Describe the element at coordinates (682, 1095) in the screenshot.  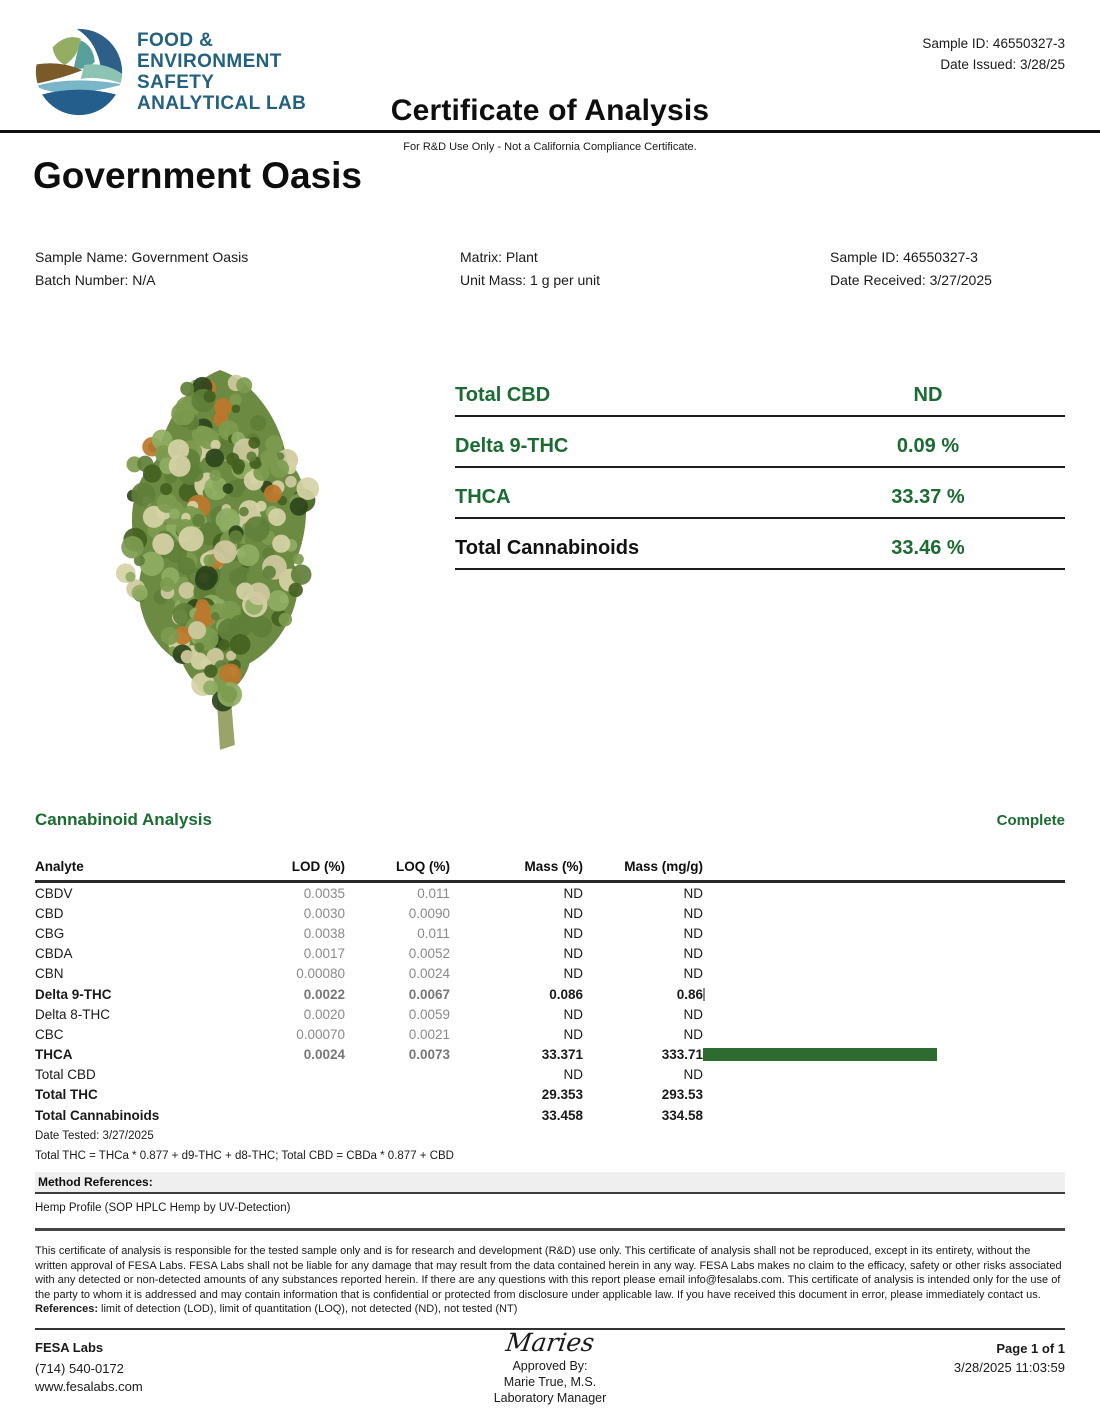
I see `mass-mgg-cell: 293.53` at that location.